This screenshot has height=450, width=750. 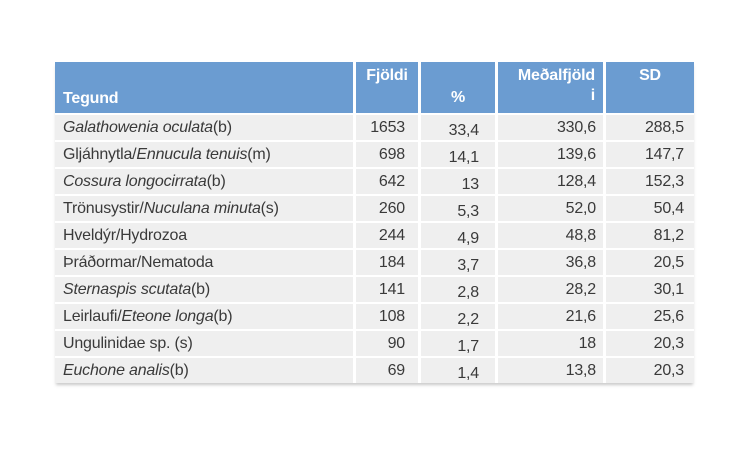 What do you see at coordinates (387, 127) in the screenshot?
I see `count-cell: 1653` at bounding box center [387, 127].